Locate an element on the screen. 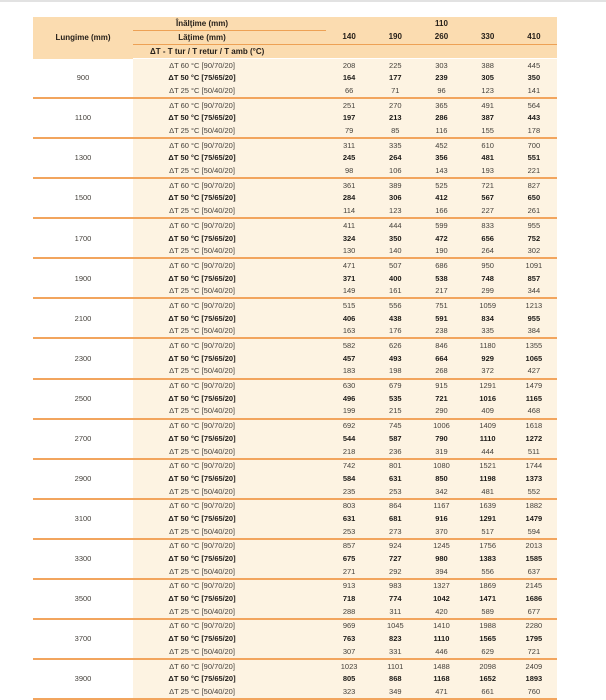 The height and width of the screenshot is (700, 606). value-cell: 584 is located at coordinates (349, 478).